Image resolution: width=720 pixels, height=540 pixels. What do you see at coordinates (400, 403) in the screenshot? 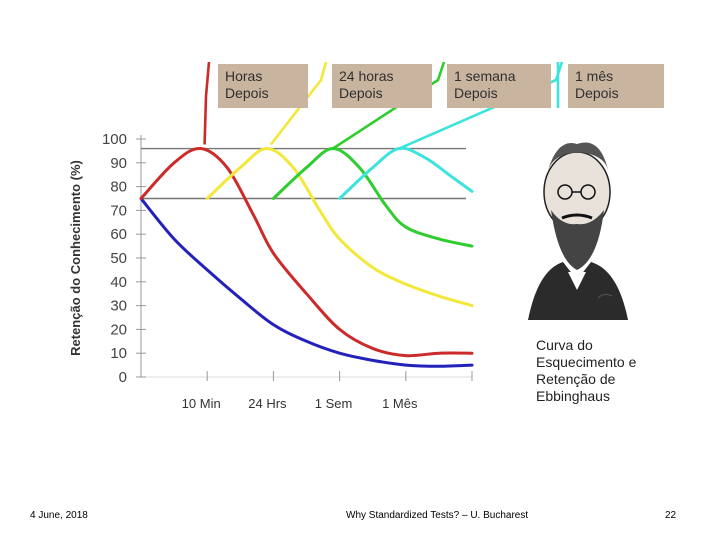
I see `x-tick-label: 1 Mês` at bounding box center [400, 403].